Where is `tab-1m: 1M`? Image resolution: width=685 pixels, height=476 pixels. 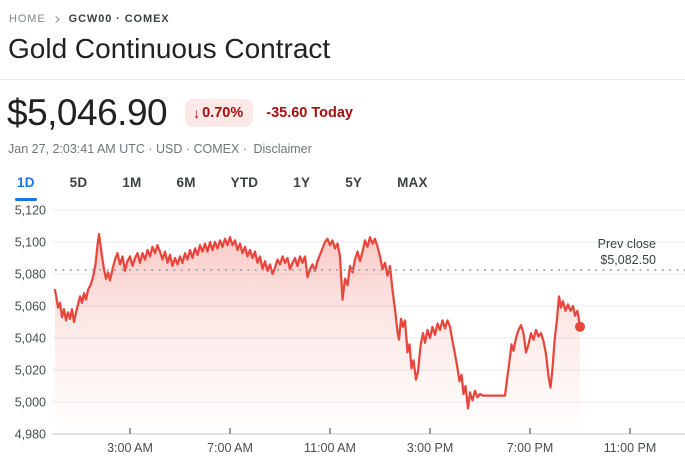 tab-1m: 1M is located at coordinates (131, 187).